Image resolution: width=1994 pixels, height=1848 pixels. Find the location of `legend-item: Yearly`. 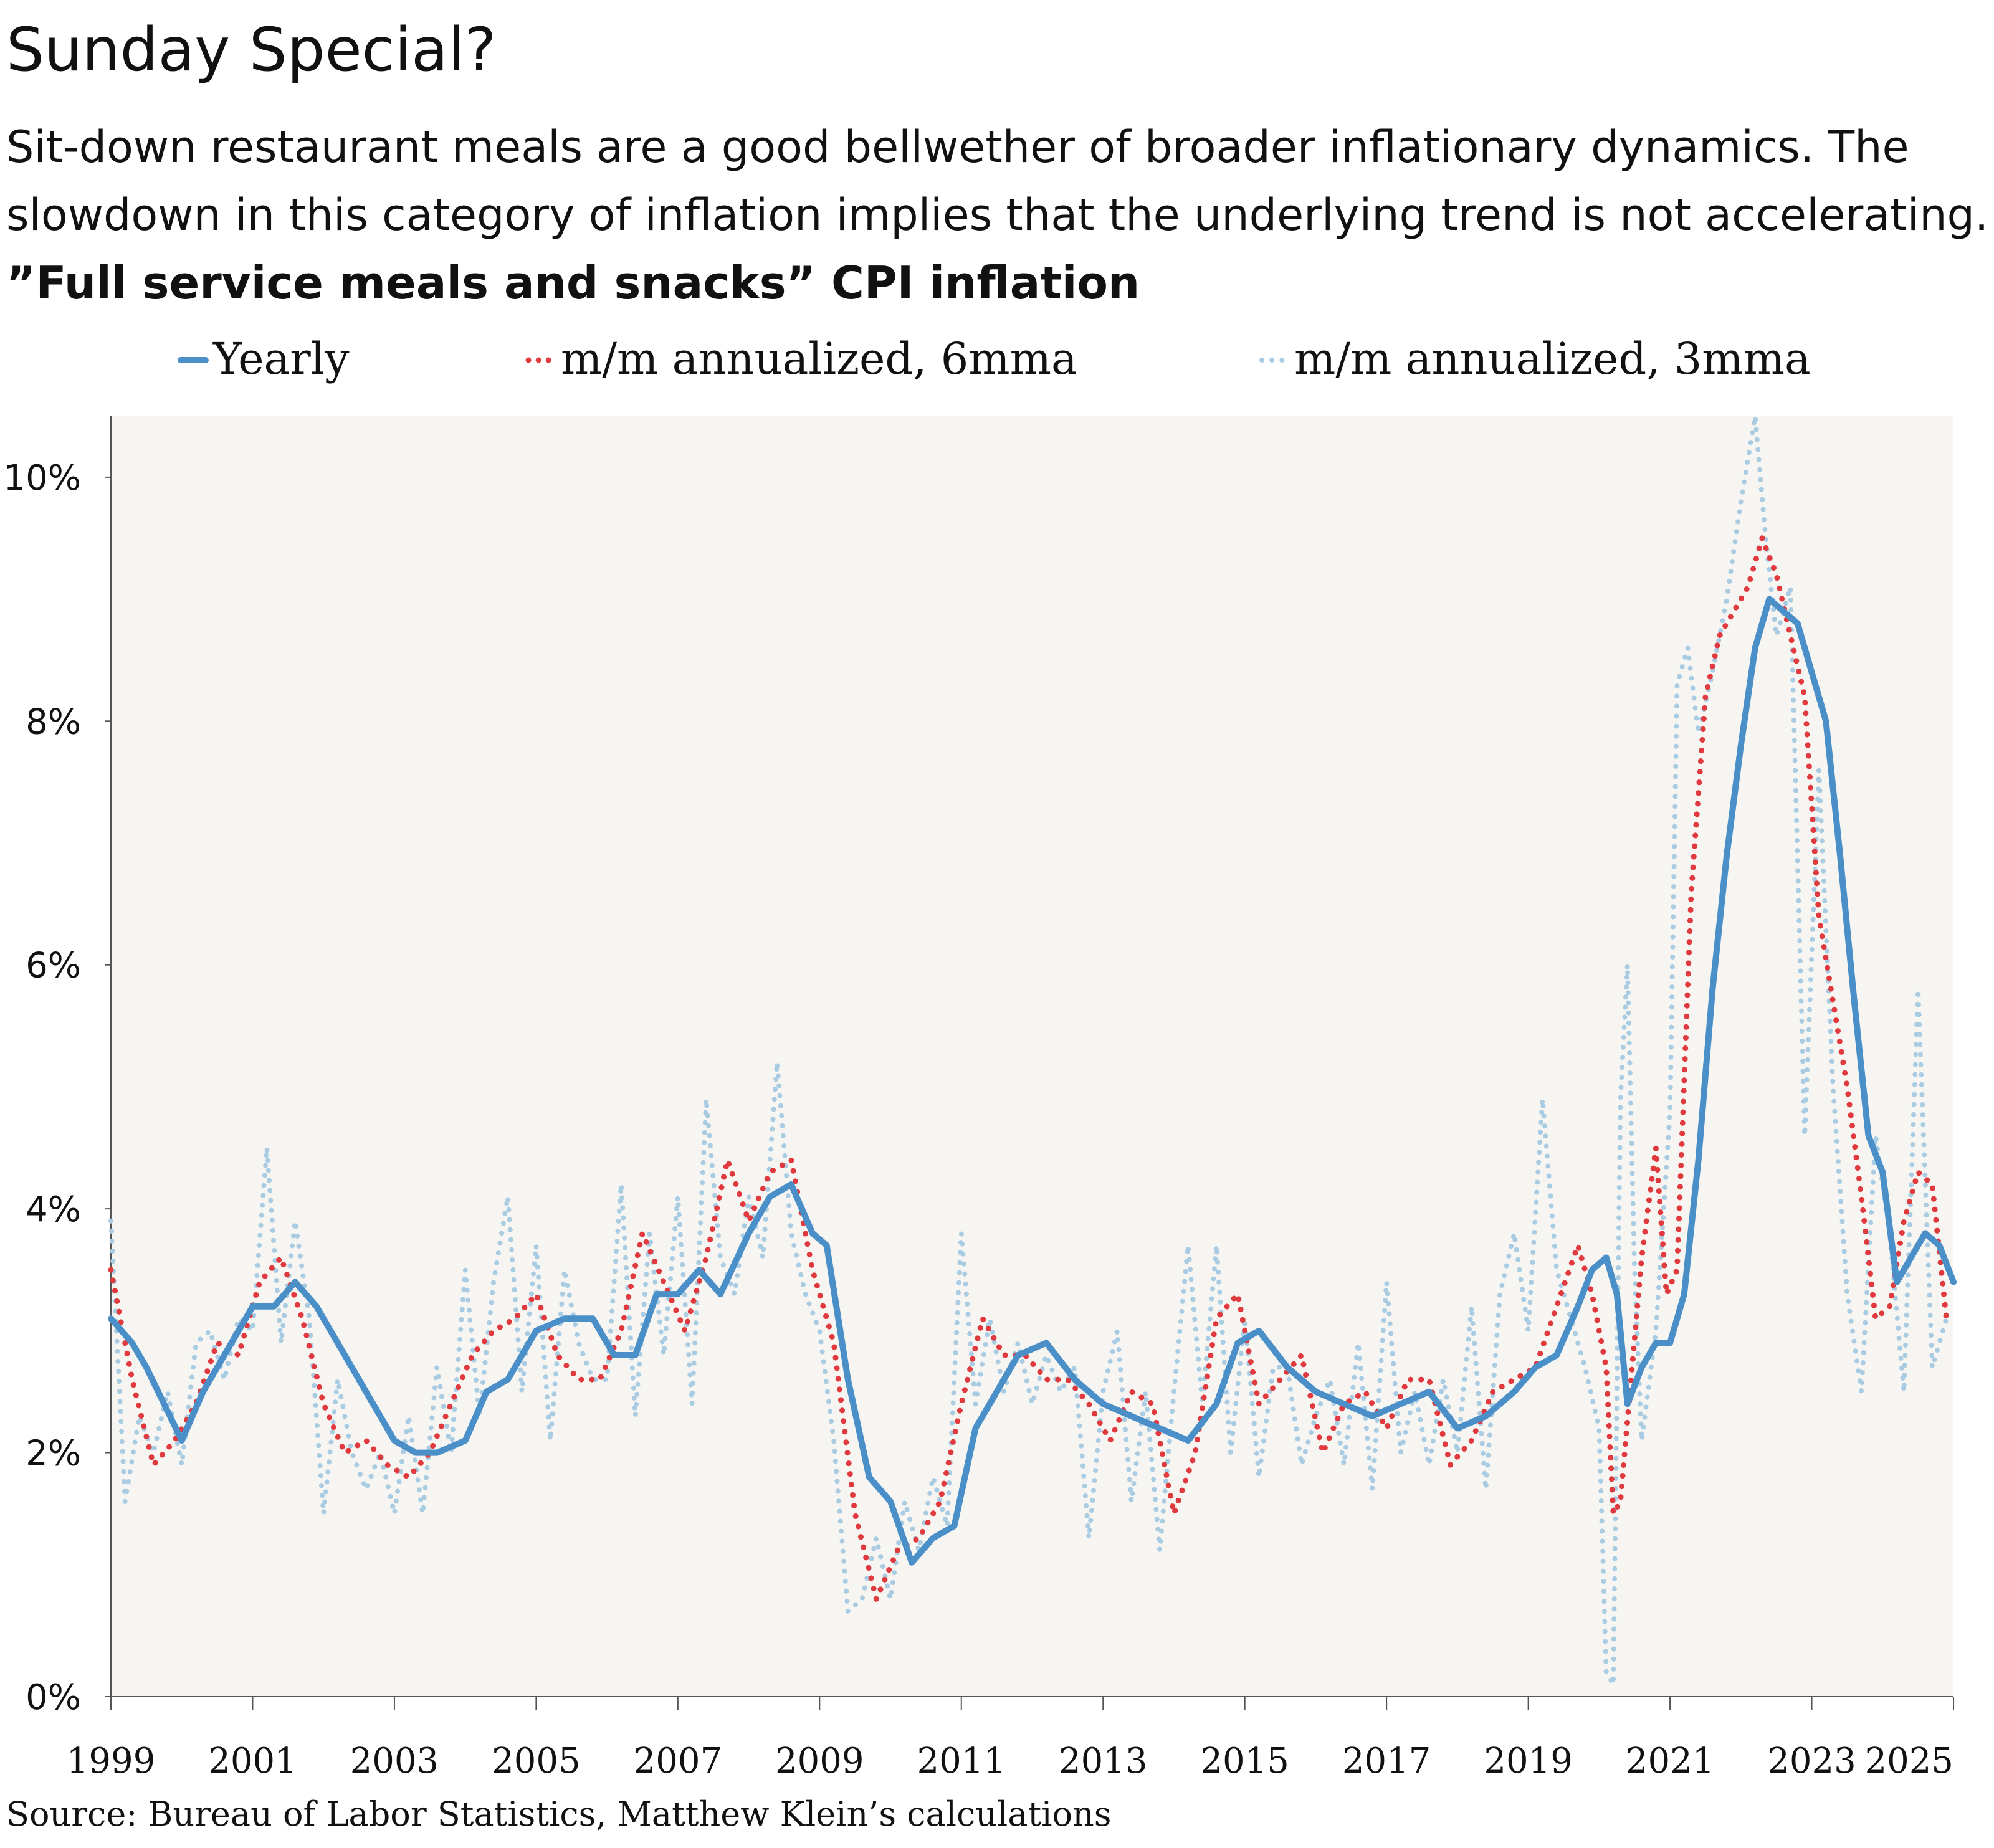

legend-item: Yearly is located at coordinates (264, 358).